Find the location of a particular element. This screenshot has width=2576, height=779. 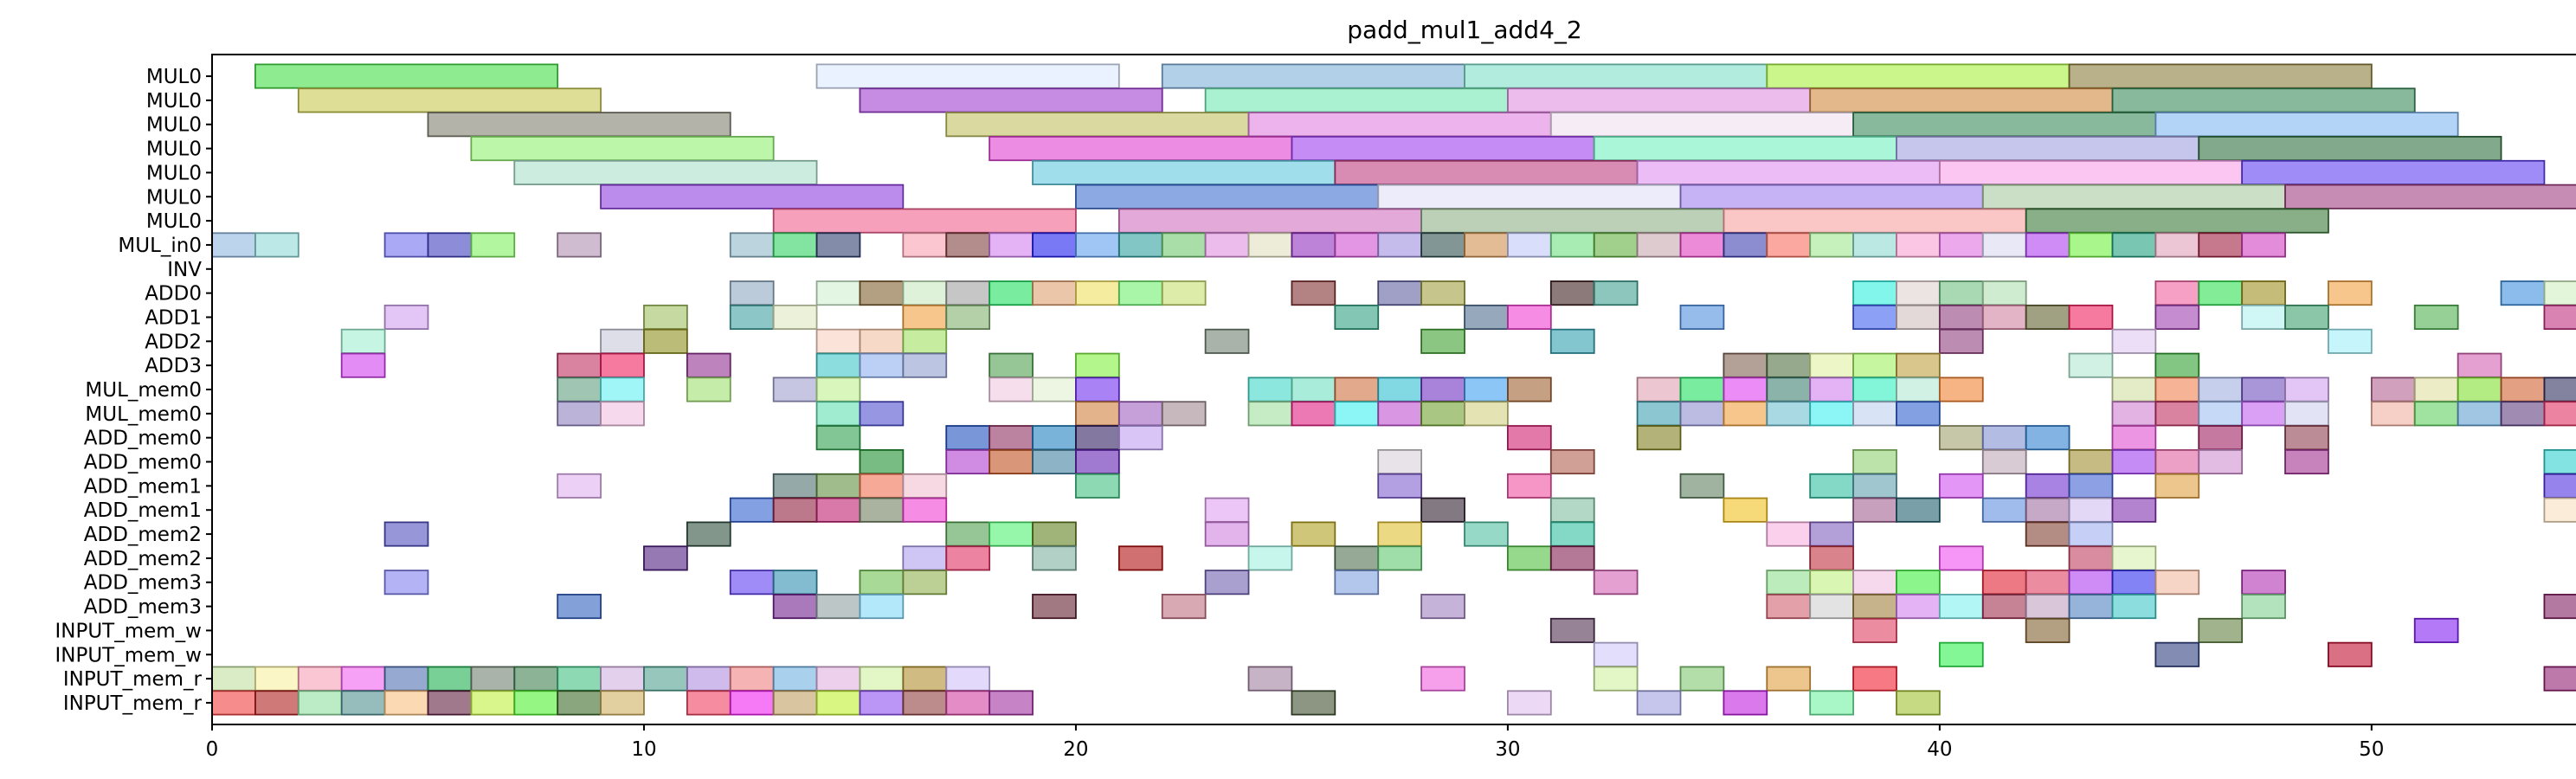

x-tick-label: 40 is located at coordinates (1939, 749).